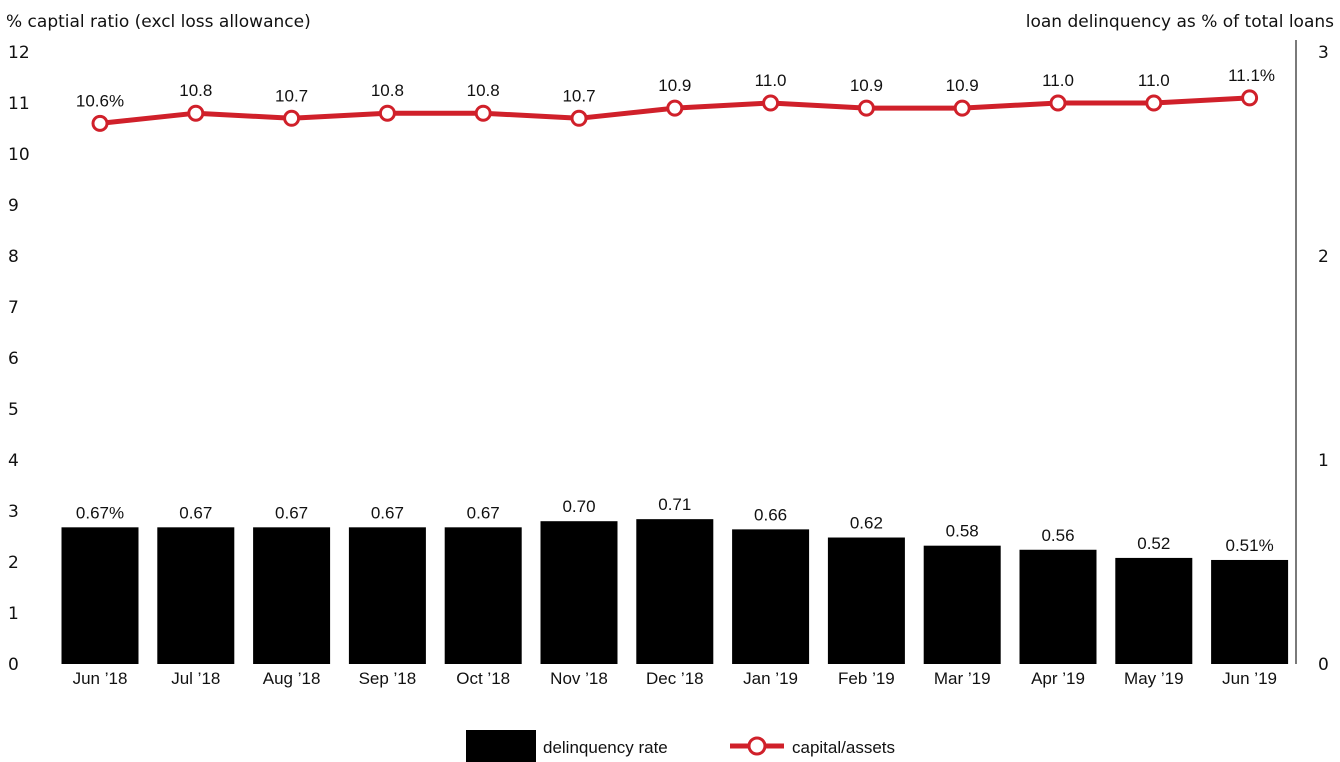 Image resolution: width=1340 pixels, height=762 pixels. I want to click on right-axis: 0 1 2 3, so click(1323, 359).